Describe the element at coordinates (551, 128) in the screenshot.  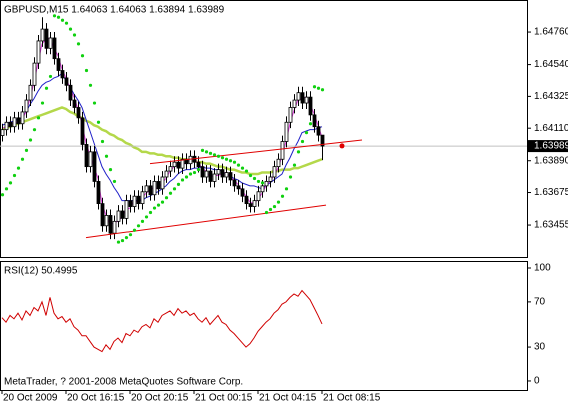
I see `y-tick-label: 1.64110` at that location.